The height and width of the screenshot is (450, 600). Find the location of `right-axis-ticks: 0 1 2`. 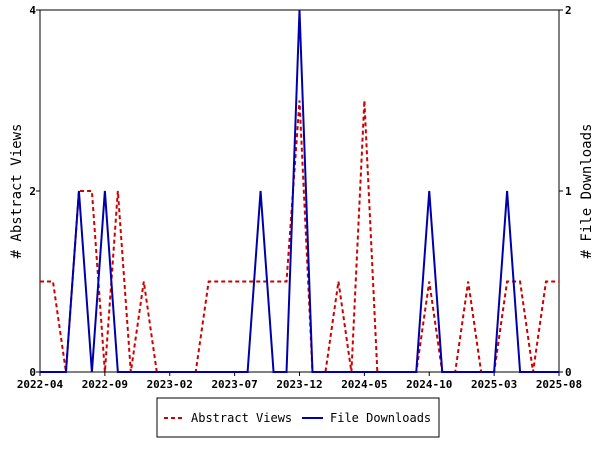

right-axis-ticks: 0 1 2 is located at coordinates (565, 191).